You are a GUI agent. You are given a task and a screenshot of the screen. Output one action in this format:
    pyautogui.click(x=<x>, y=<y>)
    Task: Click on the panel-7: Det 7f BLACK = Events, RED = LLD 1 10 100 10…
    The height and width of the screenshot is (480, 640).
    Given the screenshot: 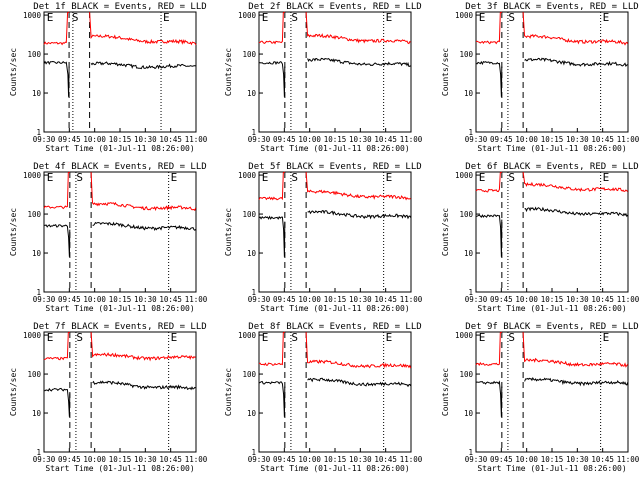 What is the action you would take?
    pyautogui.click(x=108, y=397)
    